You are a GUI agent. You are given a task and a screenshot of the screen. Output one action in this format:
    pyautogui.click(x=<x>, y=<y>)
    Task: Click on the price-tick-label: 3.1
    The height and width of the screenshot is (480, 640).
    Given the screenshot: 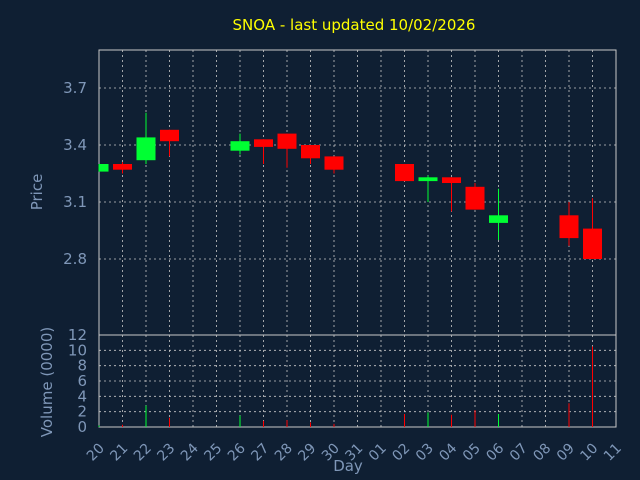 What is the action you would take?
    pyautogui.click(x=75, y=202)
    